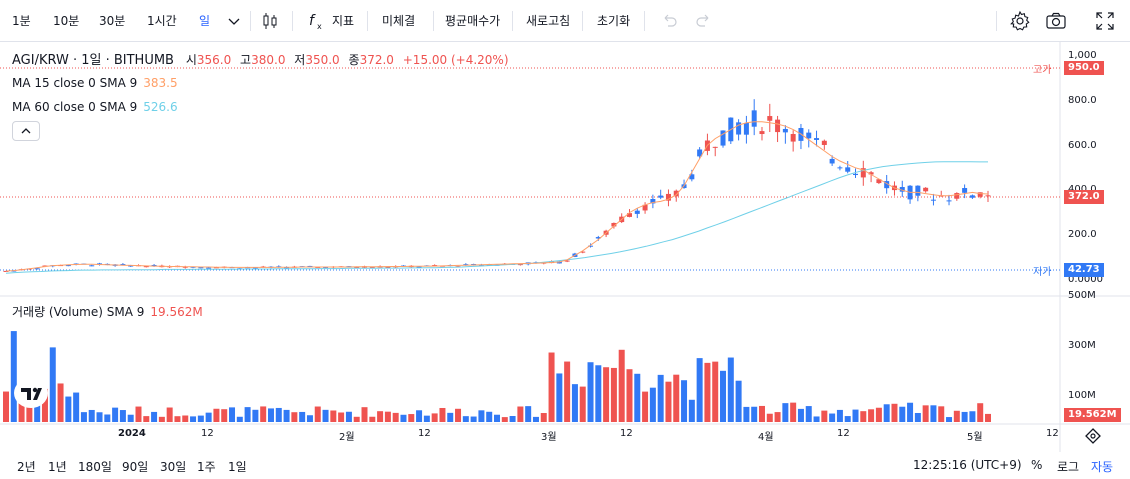 The image size is (1130, 479). What do you see at coordinates (268, 60) in the screenshot?
I see `high-value: 380.0` at bounding box center [268, 60].